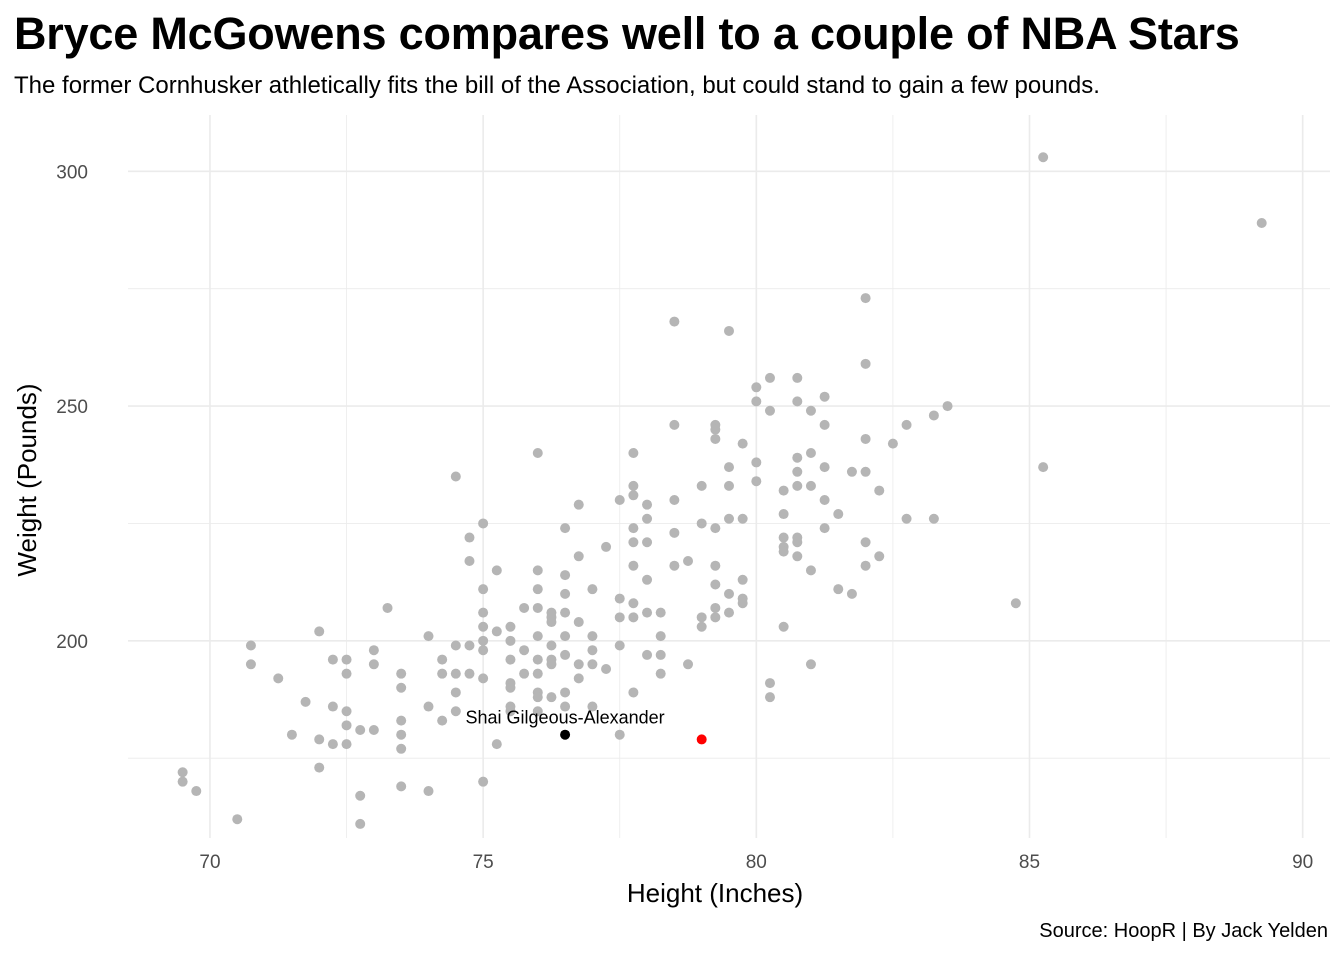  Describe the element at coordinates (701, 739) in the screenshot. I see `featured-point` at that location.